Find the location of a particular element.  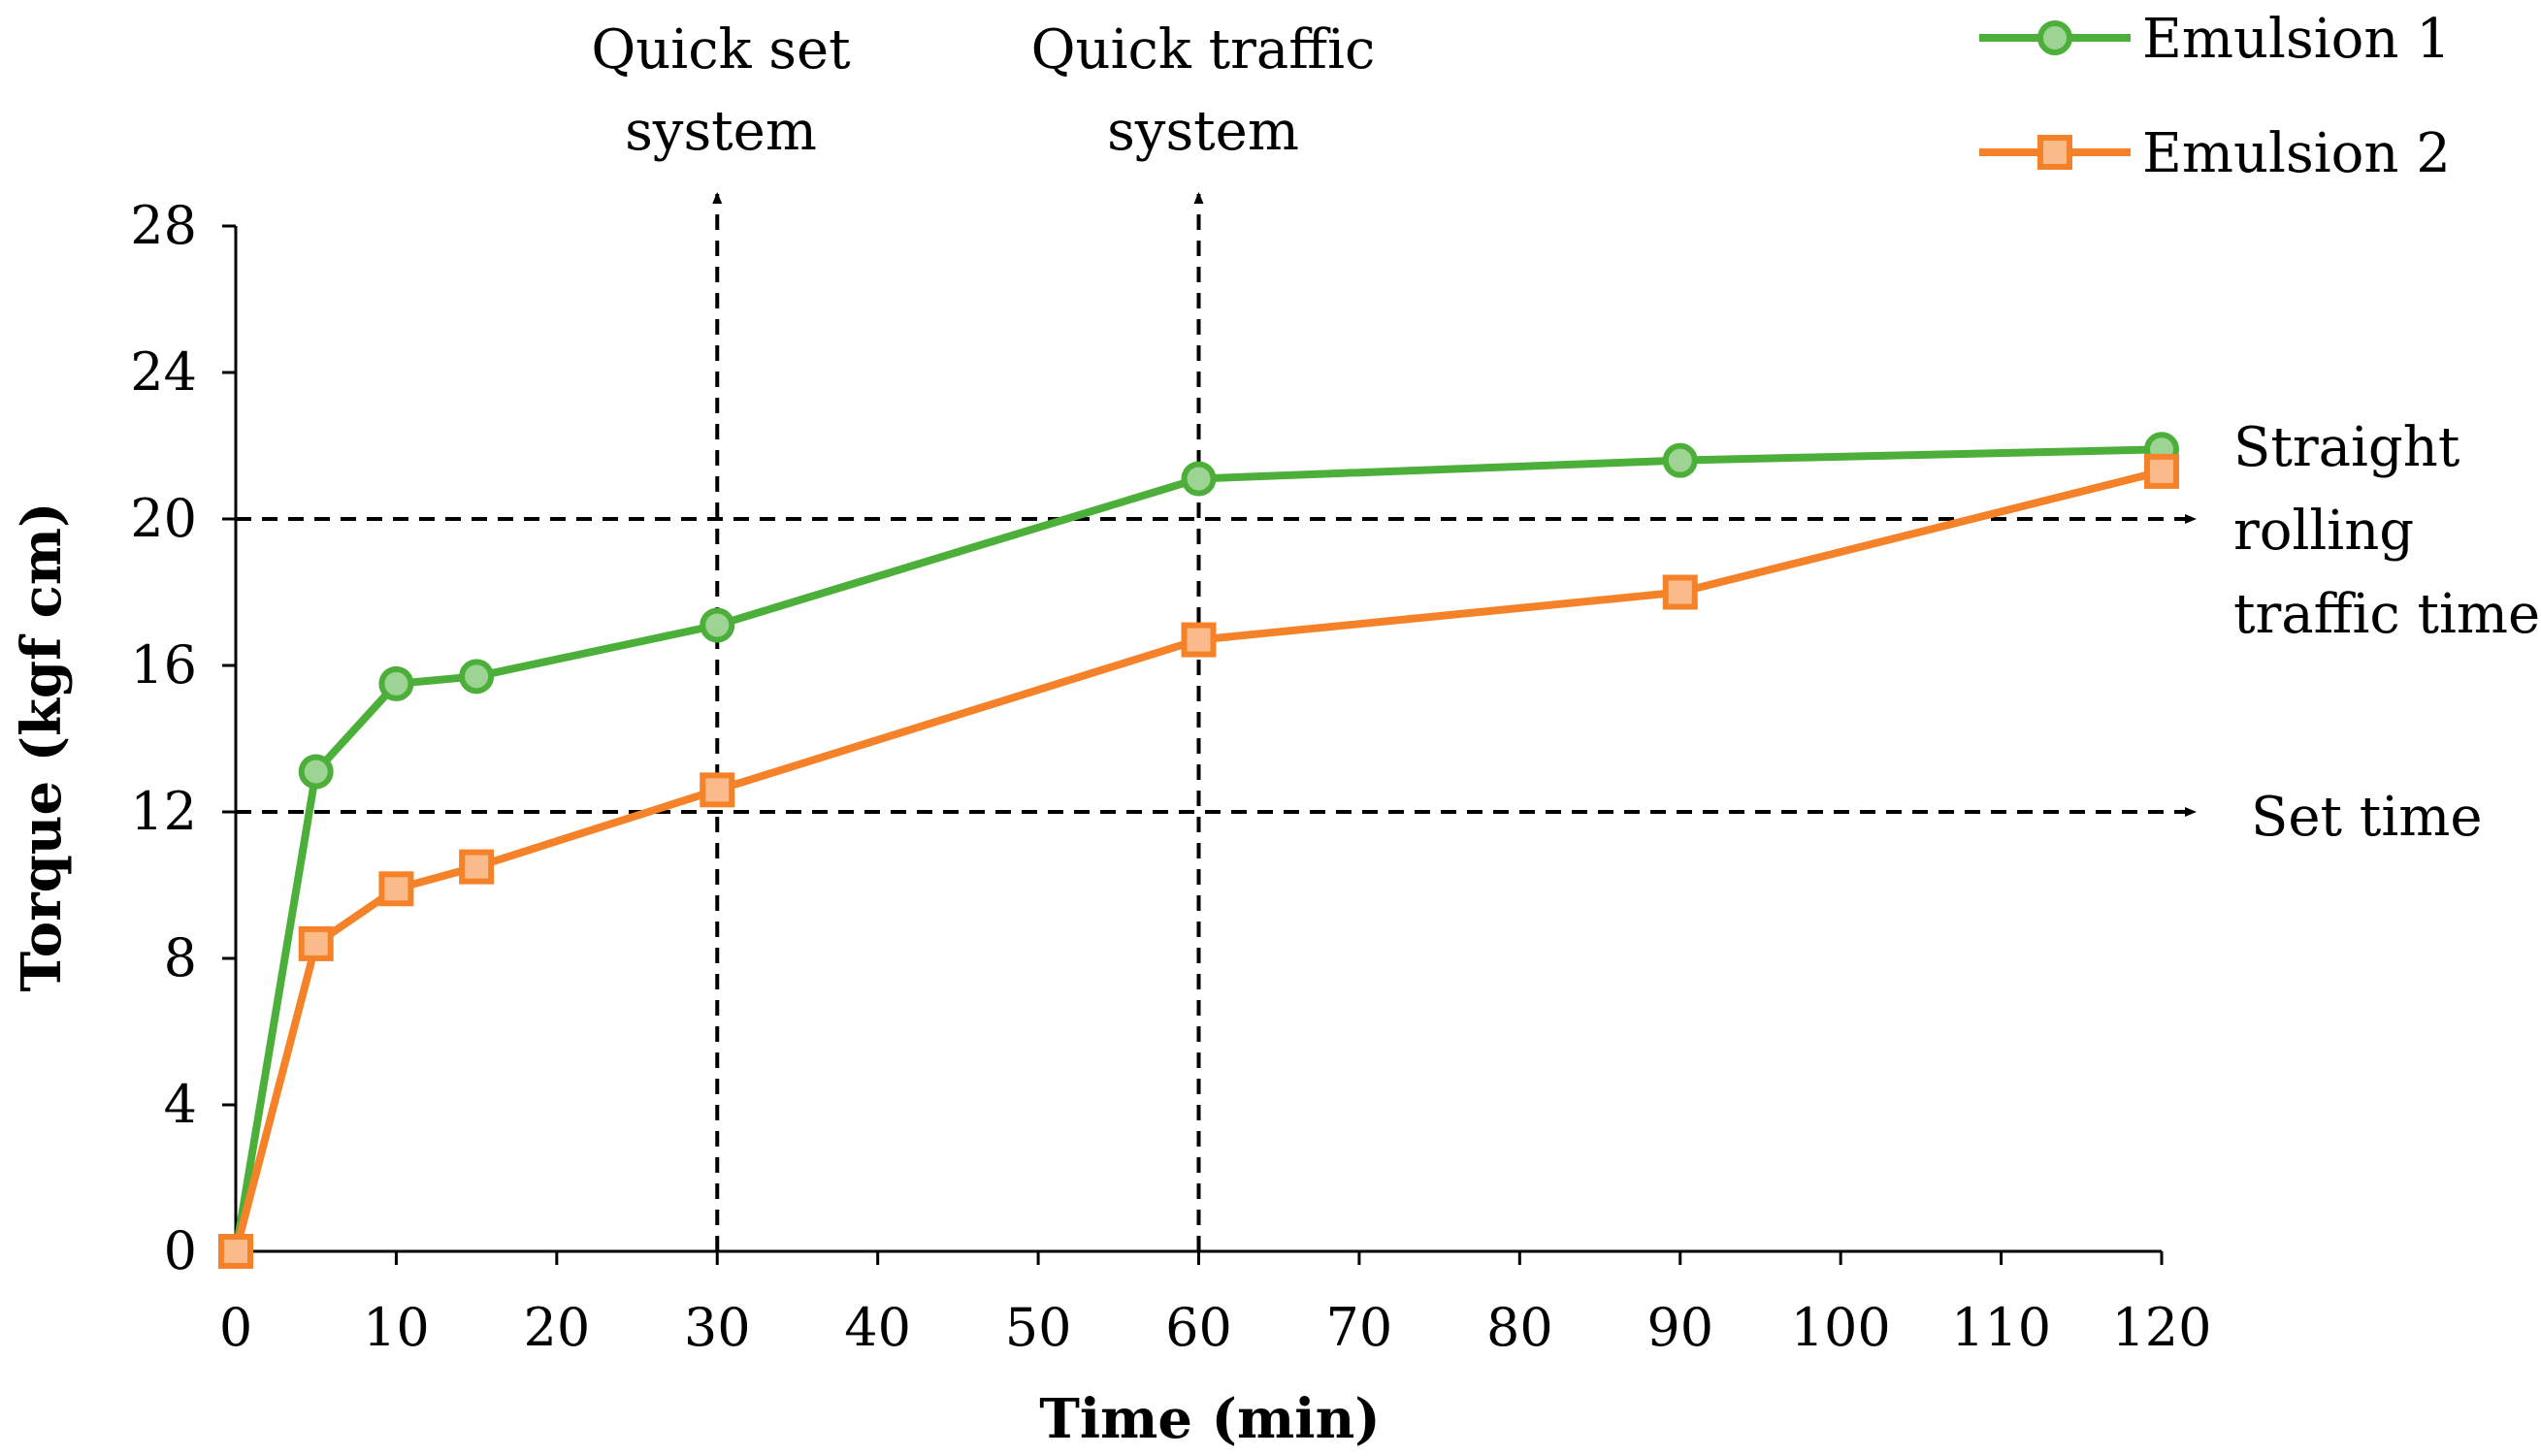

y-tick-label: 16 is located at coordinates (163, 665).